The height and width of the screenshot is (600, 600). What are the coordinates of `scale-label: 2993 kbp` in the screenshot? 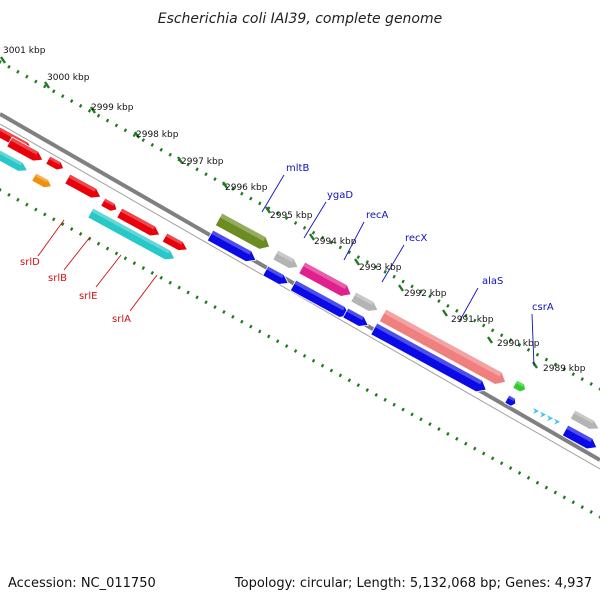 It's located at (380, 268).